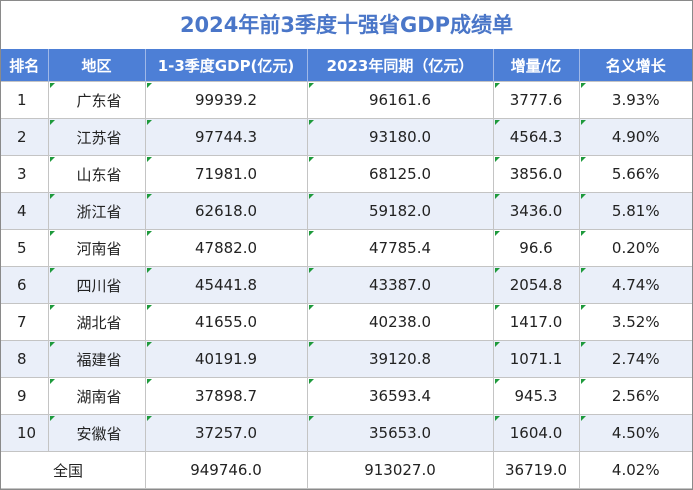 The image size is (693, 490). What do you see at coordinates (226, 322) in the screenshot?
I see `gdp-cell: 41655.0` at bounding box center [226, 322].